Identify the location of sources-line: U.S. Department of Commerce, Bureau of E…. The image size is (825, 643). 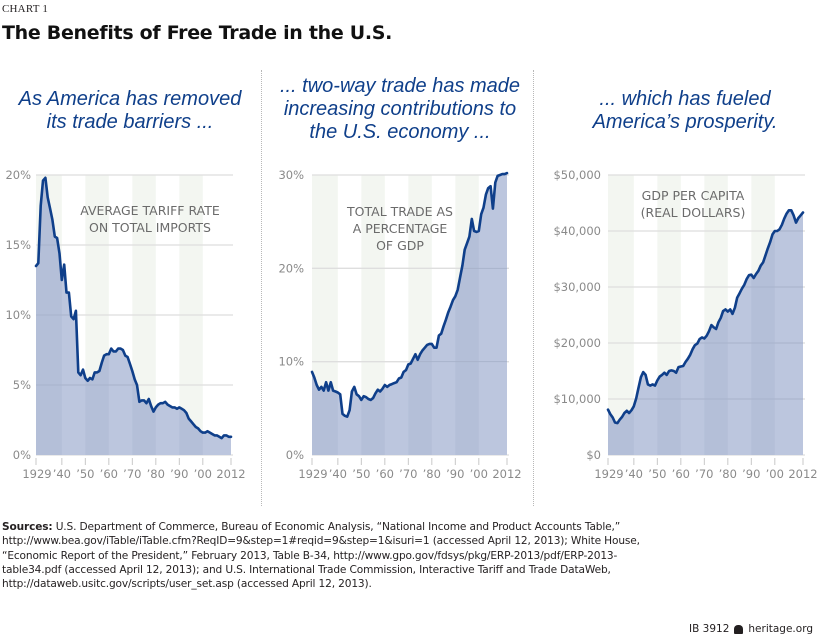
(336, 527).